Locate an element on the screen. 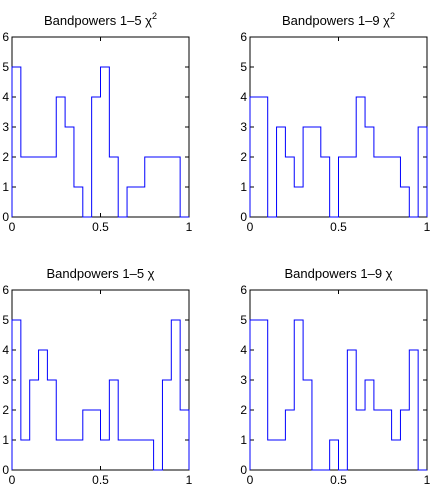 The width and height of the screenshot is (435, 488). chart-title: Bandpowers 1–5 χ2 is located at coordinates (100, 19).